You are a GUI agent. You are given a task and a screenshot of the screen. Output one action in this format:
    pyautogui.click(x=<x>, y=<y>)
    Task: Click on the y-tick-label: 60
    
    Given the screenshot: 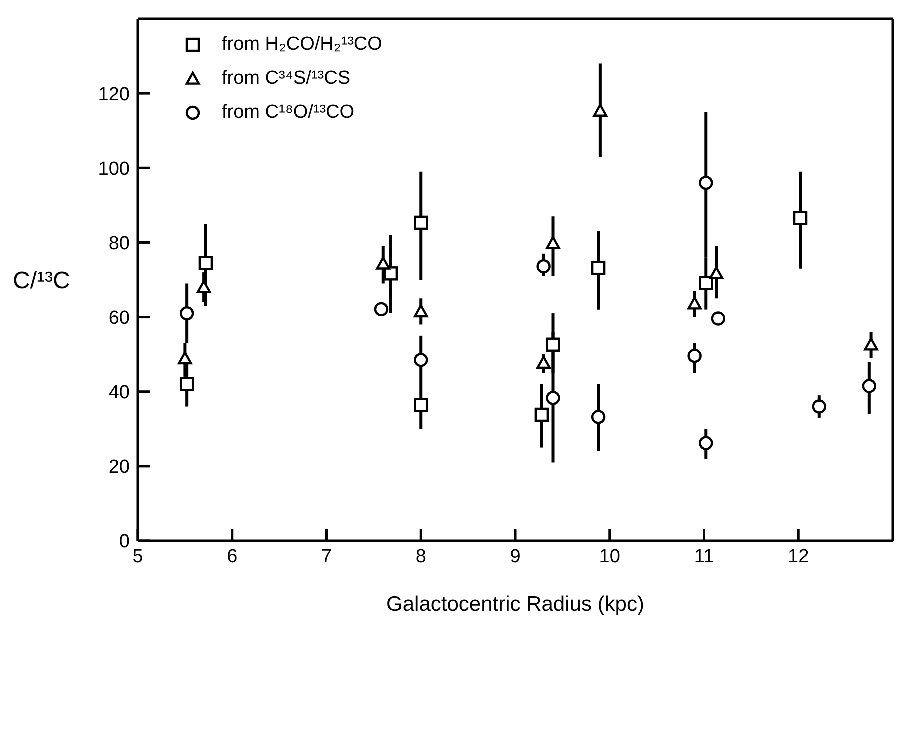 What is the action you would take?
    pyautogui.click(x=119, y=319)
    